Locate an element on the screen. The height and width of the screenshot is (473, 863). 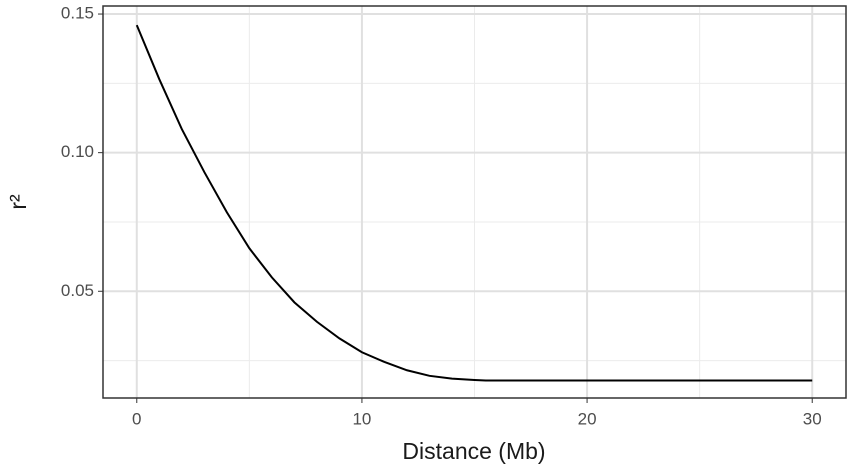
y-tick-label: 0.10 is located at coordinates (77, 151).